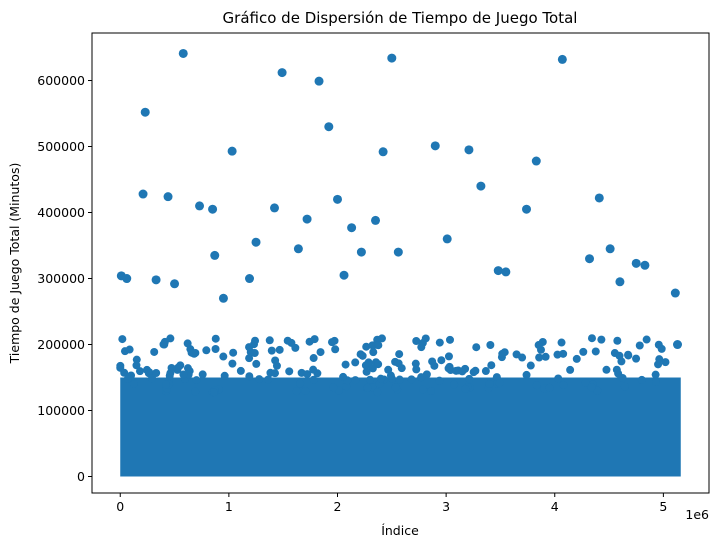  What do you see at coordinates (120, 506) in the screenshot?
I see `x-tick-label: 0` at bounding box center [120, 506].